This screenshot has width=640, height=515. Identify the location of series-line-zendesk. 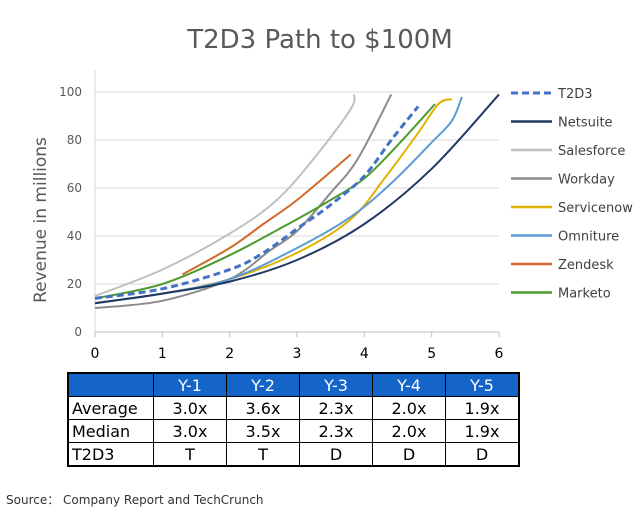
(267, 214).